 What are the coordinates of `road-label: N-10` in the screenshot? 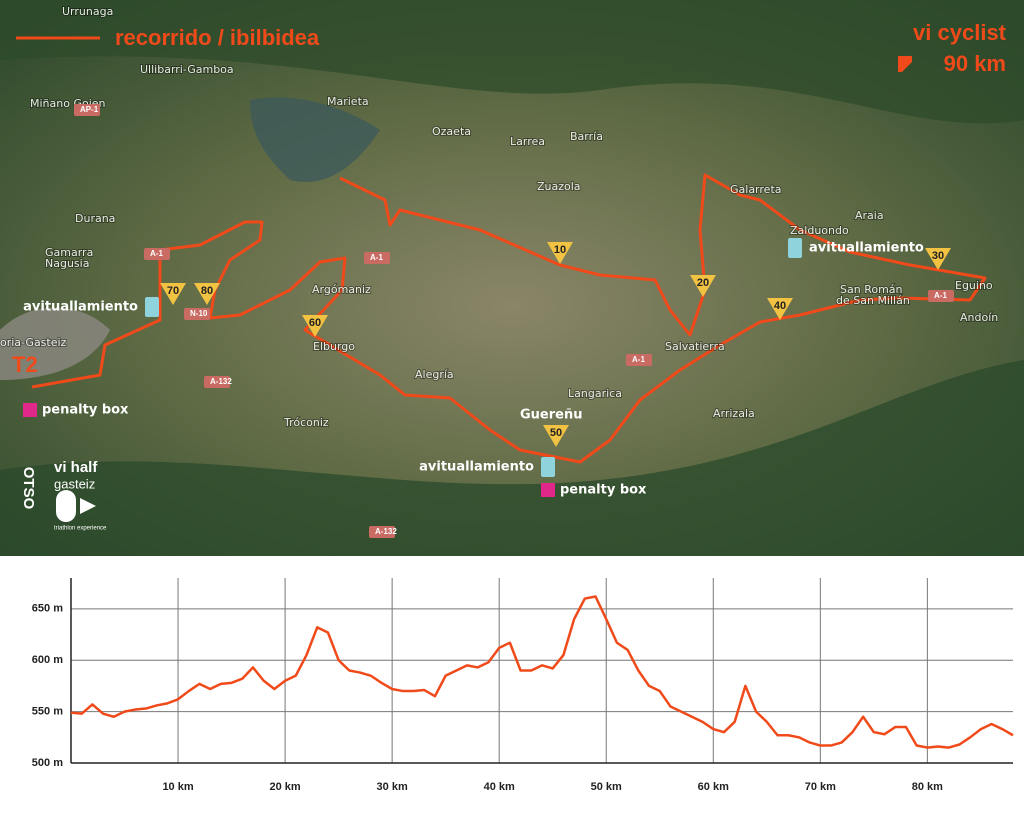 It's located at (199, 313).